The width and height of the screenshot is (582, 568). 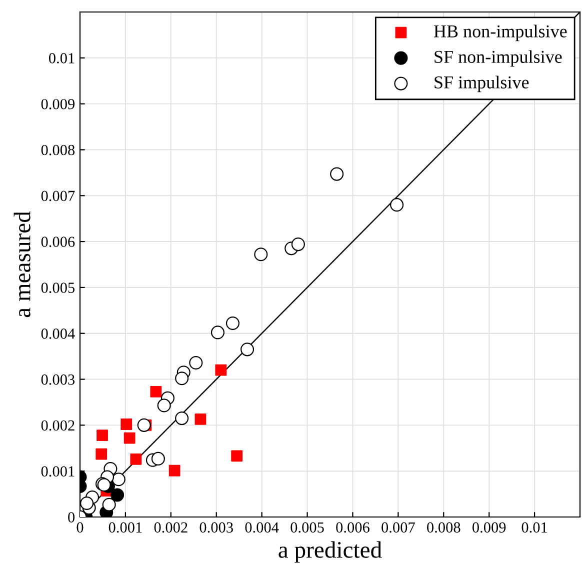 I want to click on x-tick-label: 0.003, so click(x=216, y=527).